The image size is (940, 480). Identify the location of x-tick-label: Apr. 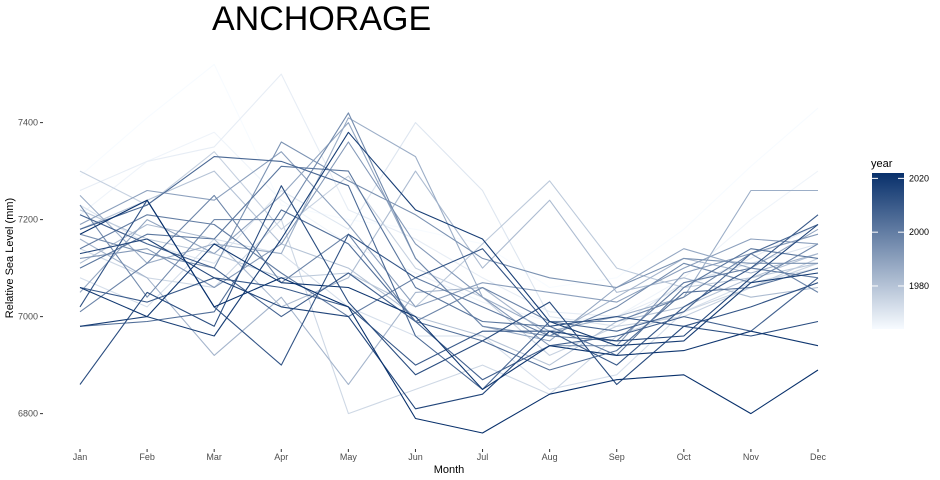
(281, 457).